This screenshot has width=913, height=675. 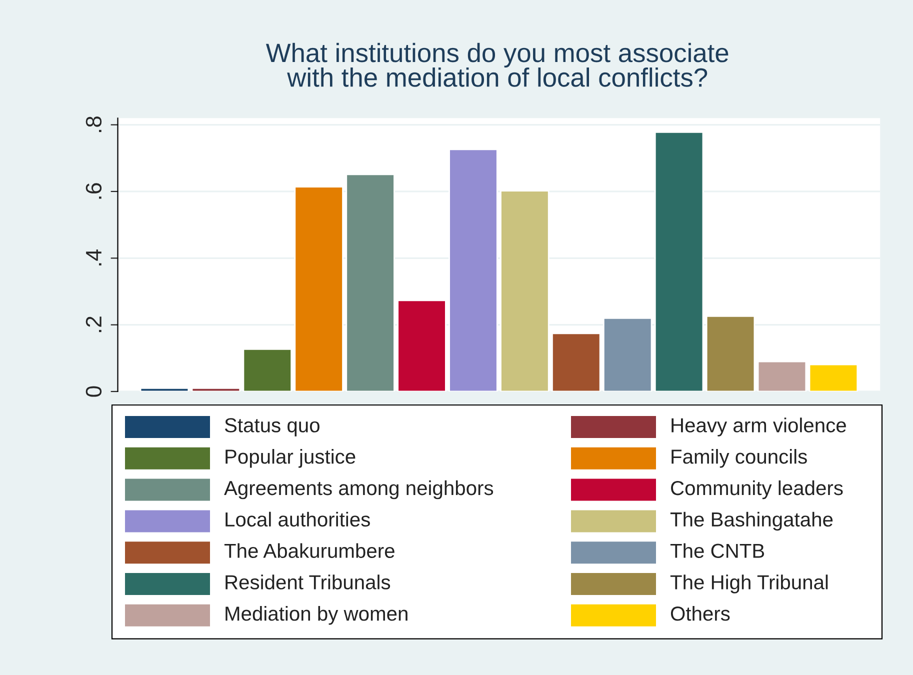 What do you see at coordinates (700, 613) in the screenshot?
I see `legend-label: Others` at bounding box center [700, 613].